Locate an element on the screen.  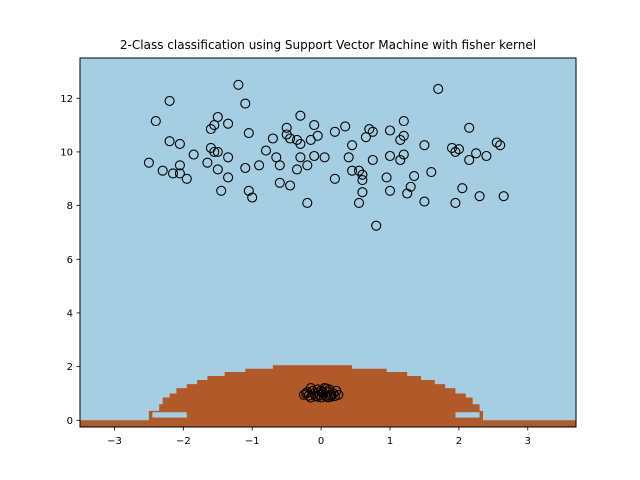
y-tick-label: 10 is located at coordinates (66, 152).